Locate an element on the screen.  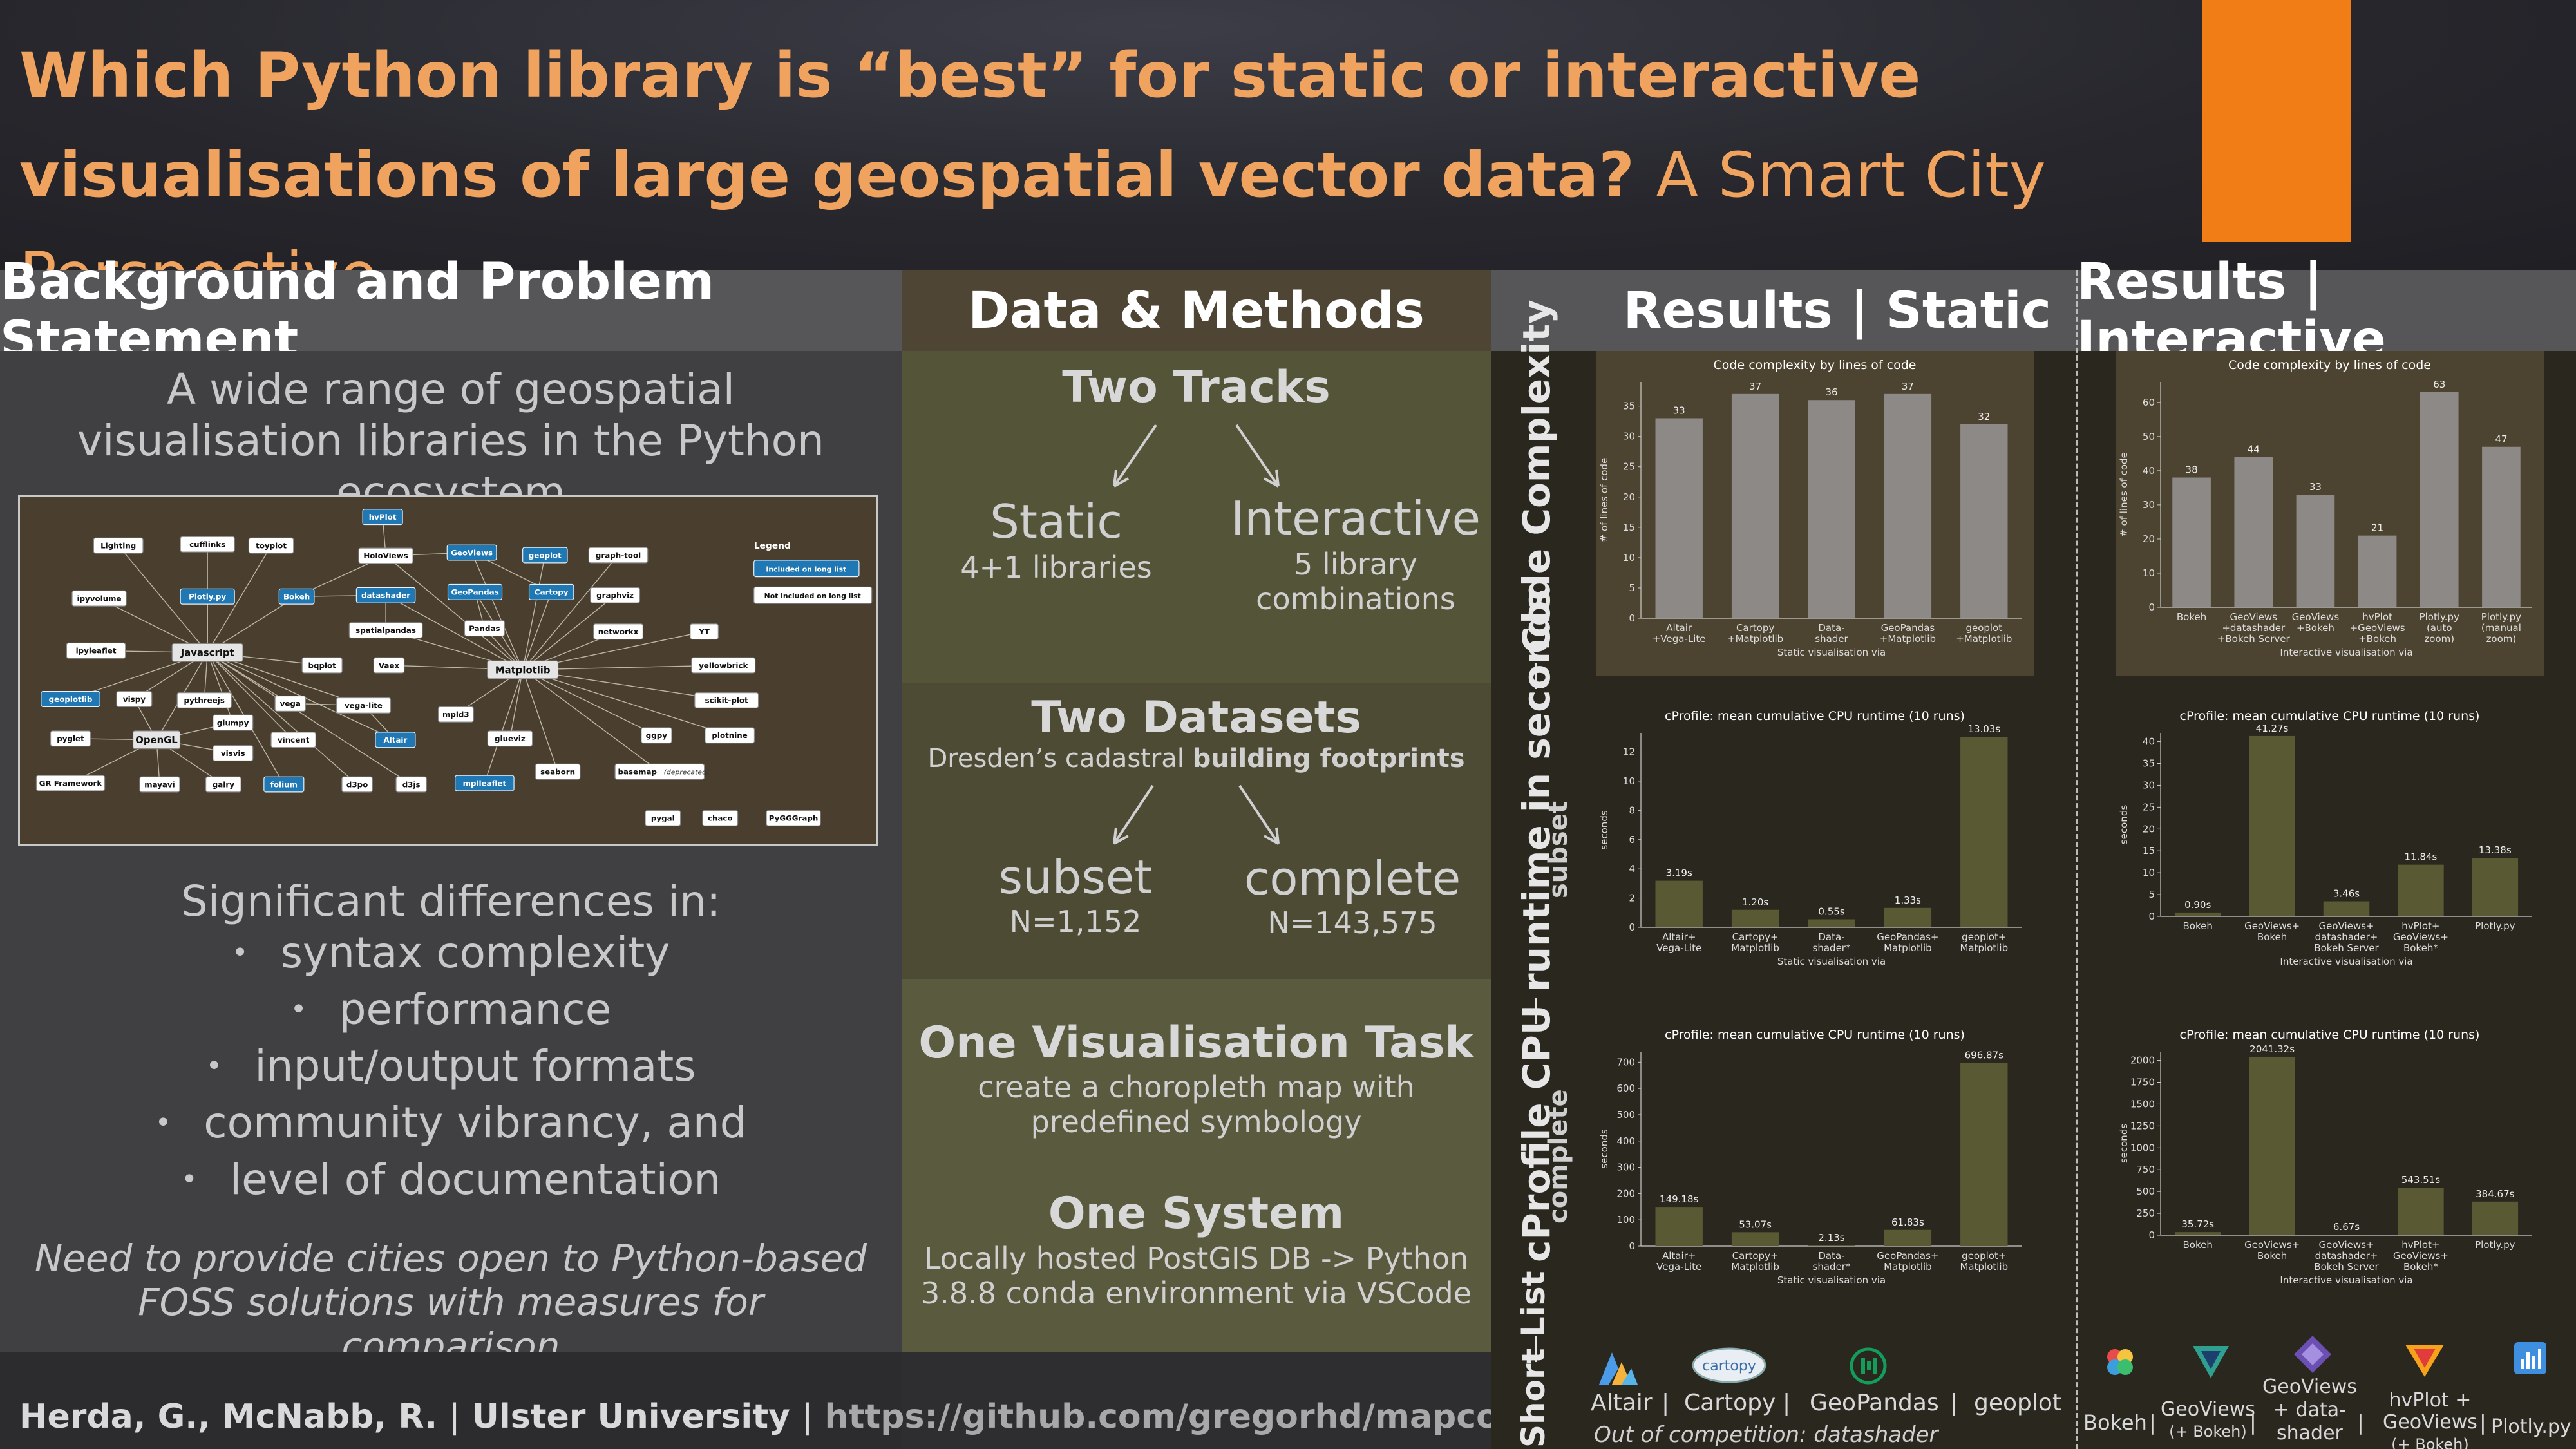
chart-background is located at coordinates (2330, 1162).